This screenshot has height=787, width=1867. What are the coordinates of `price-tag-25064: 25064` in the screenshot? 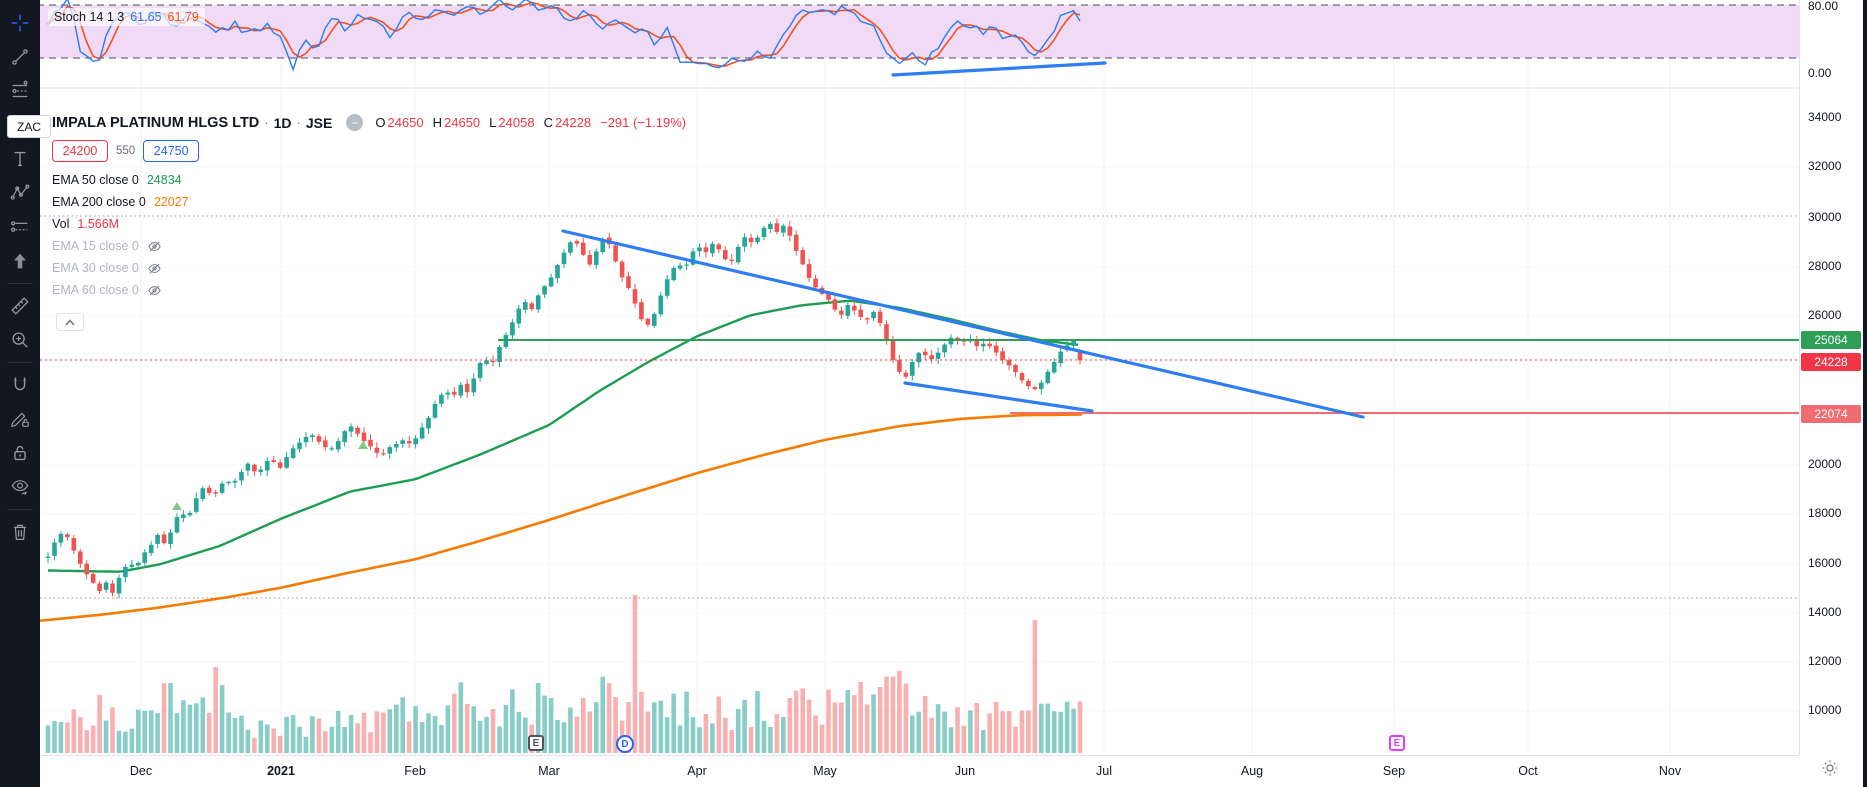 It's located at (1831, 340).